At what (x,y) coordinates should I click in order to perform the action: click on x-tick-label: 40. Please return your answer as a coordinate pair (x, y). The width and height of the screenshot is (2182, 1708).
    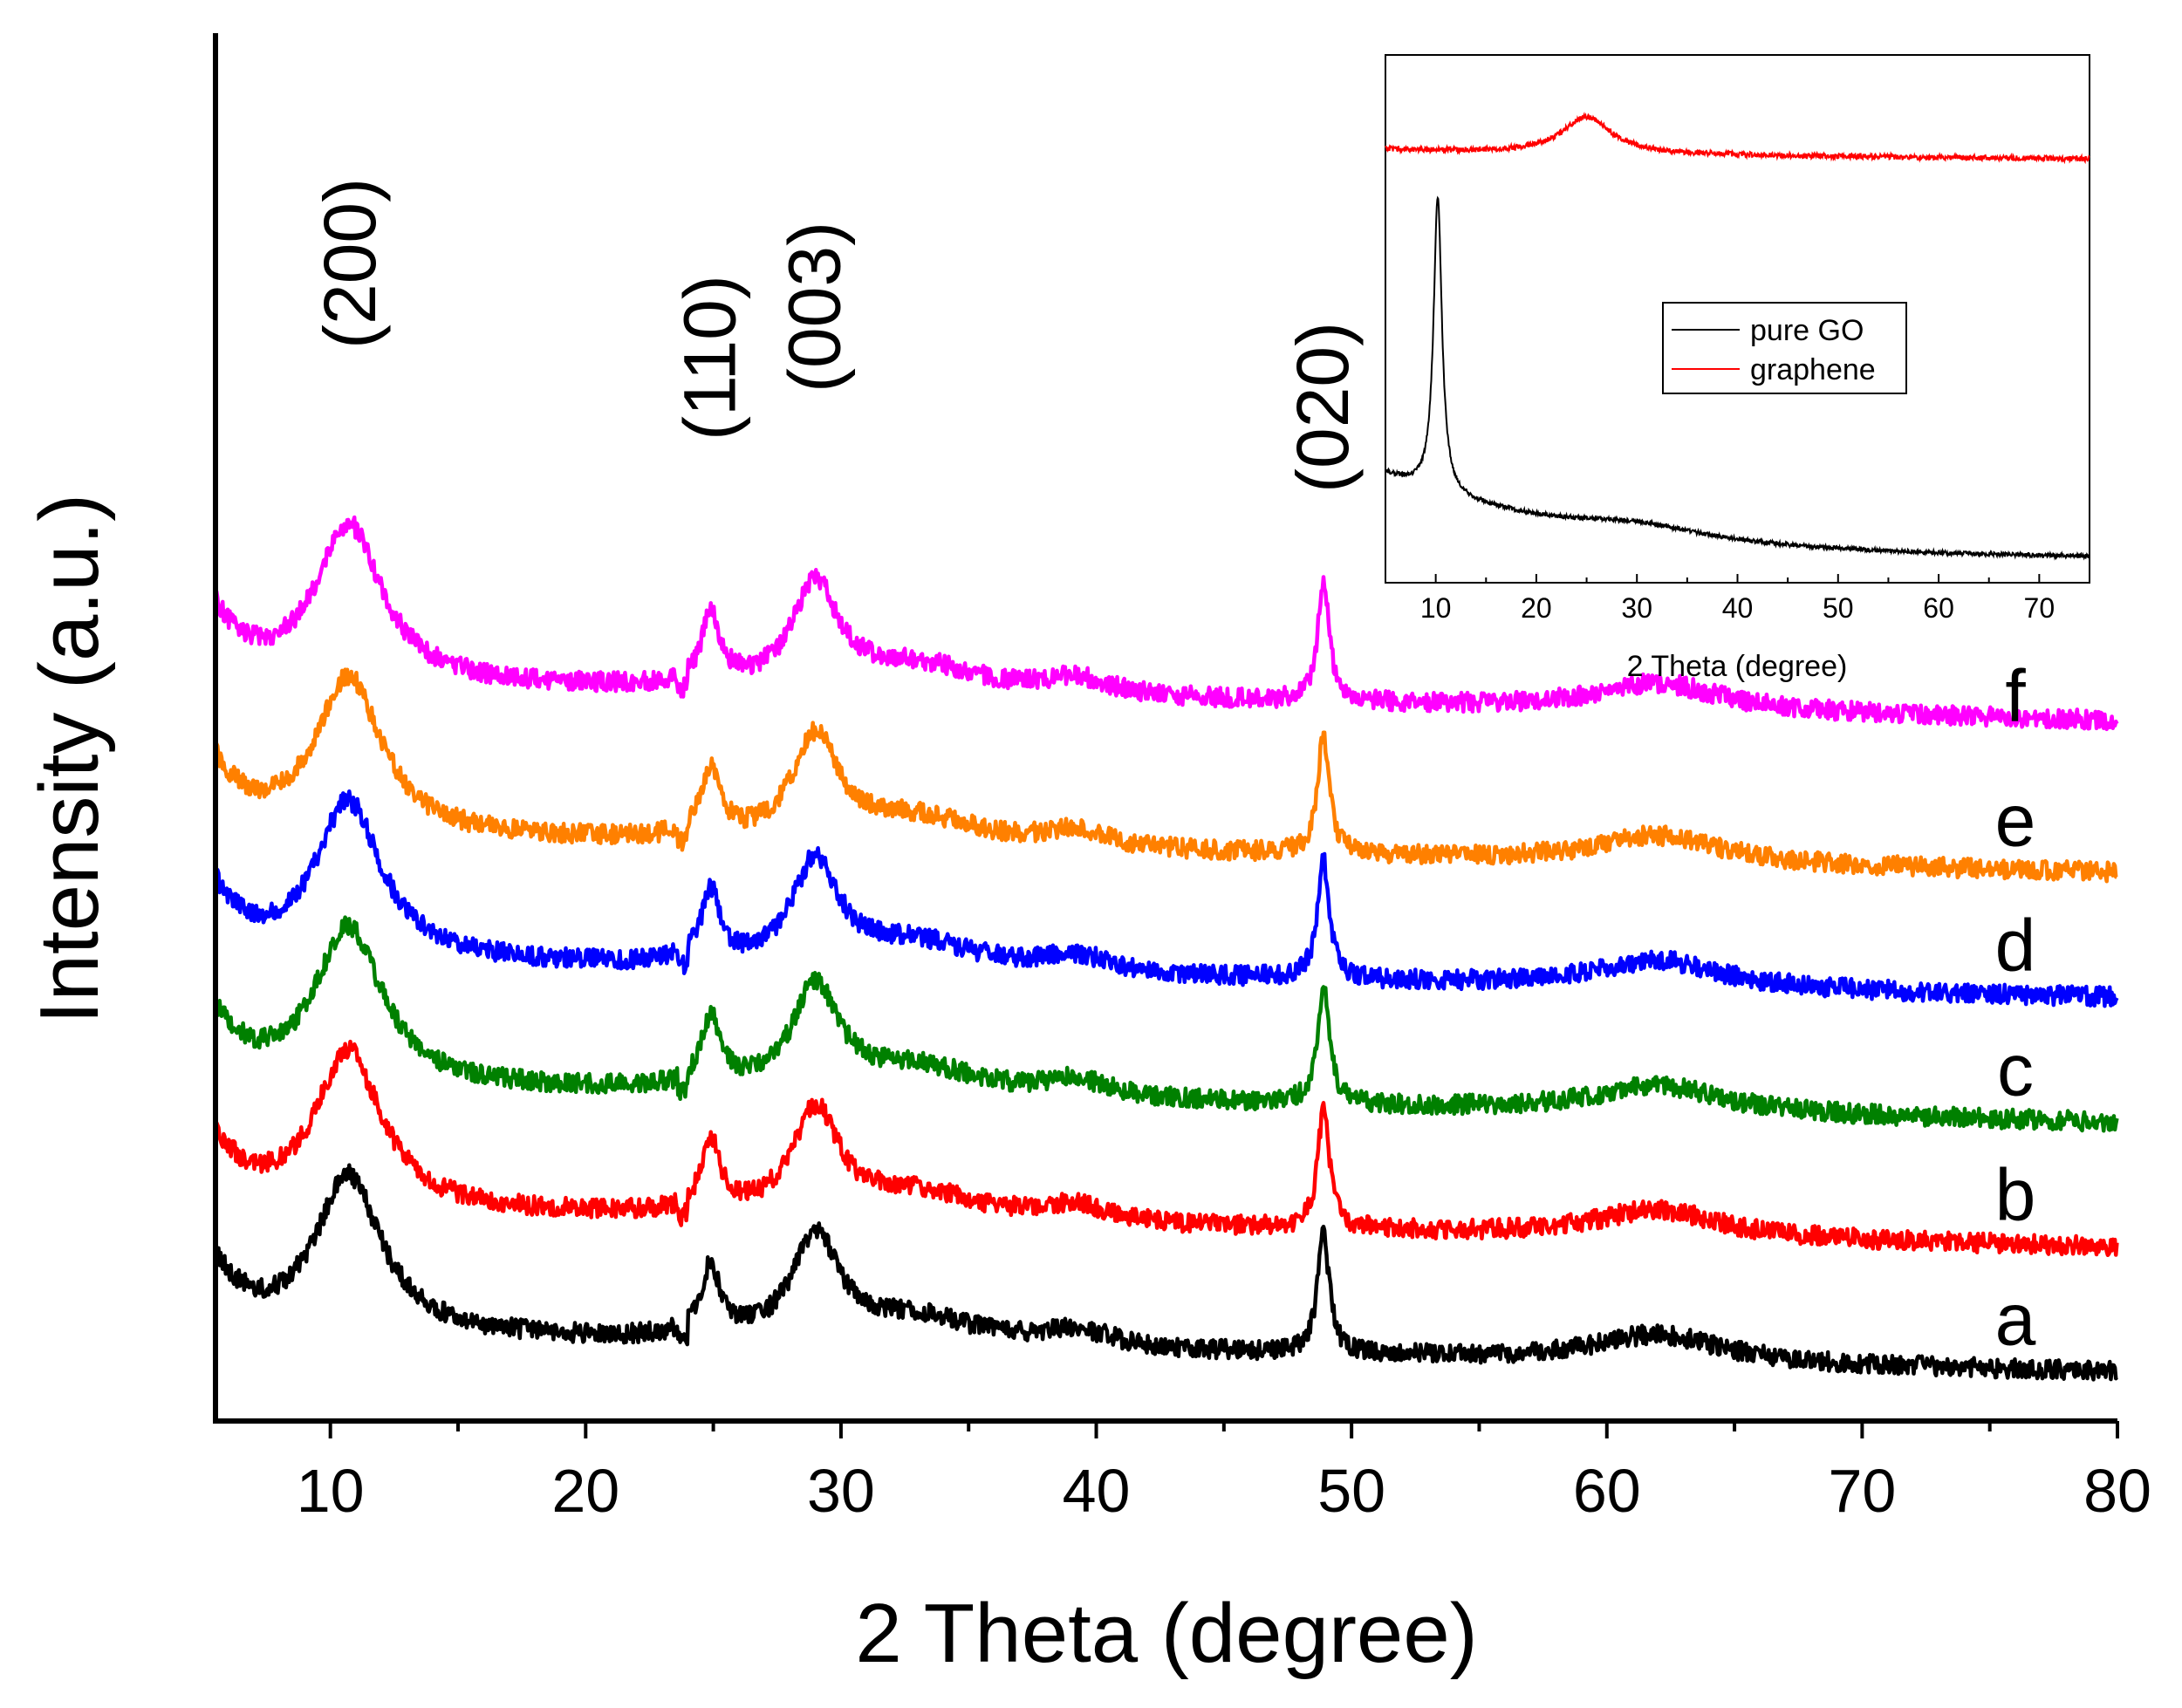
    Looking at the image, I should click on (1097, 1491).